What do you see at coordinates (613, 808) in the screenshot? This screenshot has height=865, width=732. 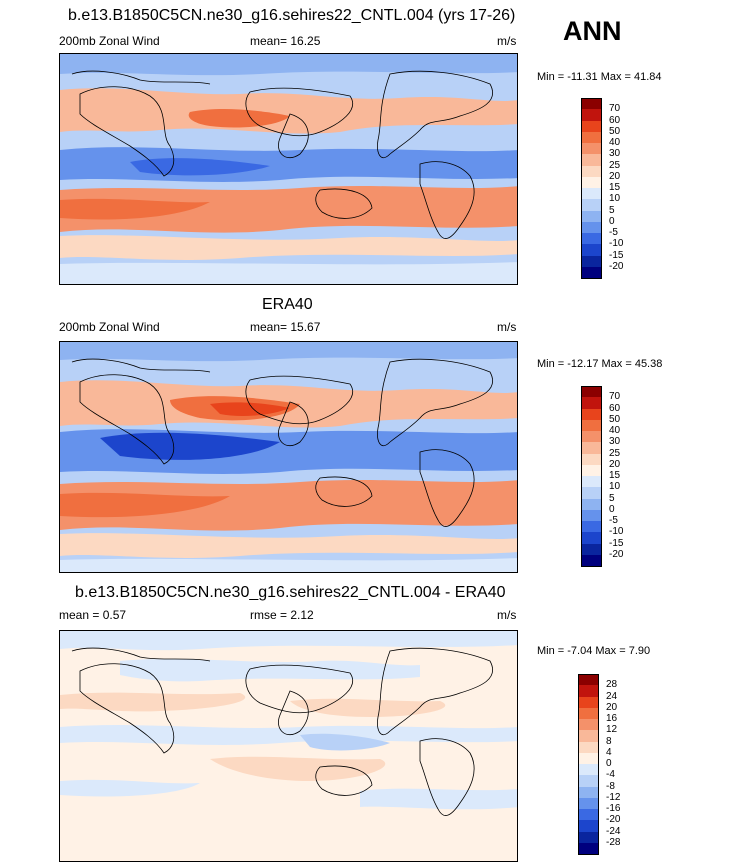 I see `colorbar-level-label: -16` at bounding box center [613, 808].